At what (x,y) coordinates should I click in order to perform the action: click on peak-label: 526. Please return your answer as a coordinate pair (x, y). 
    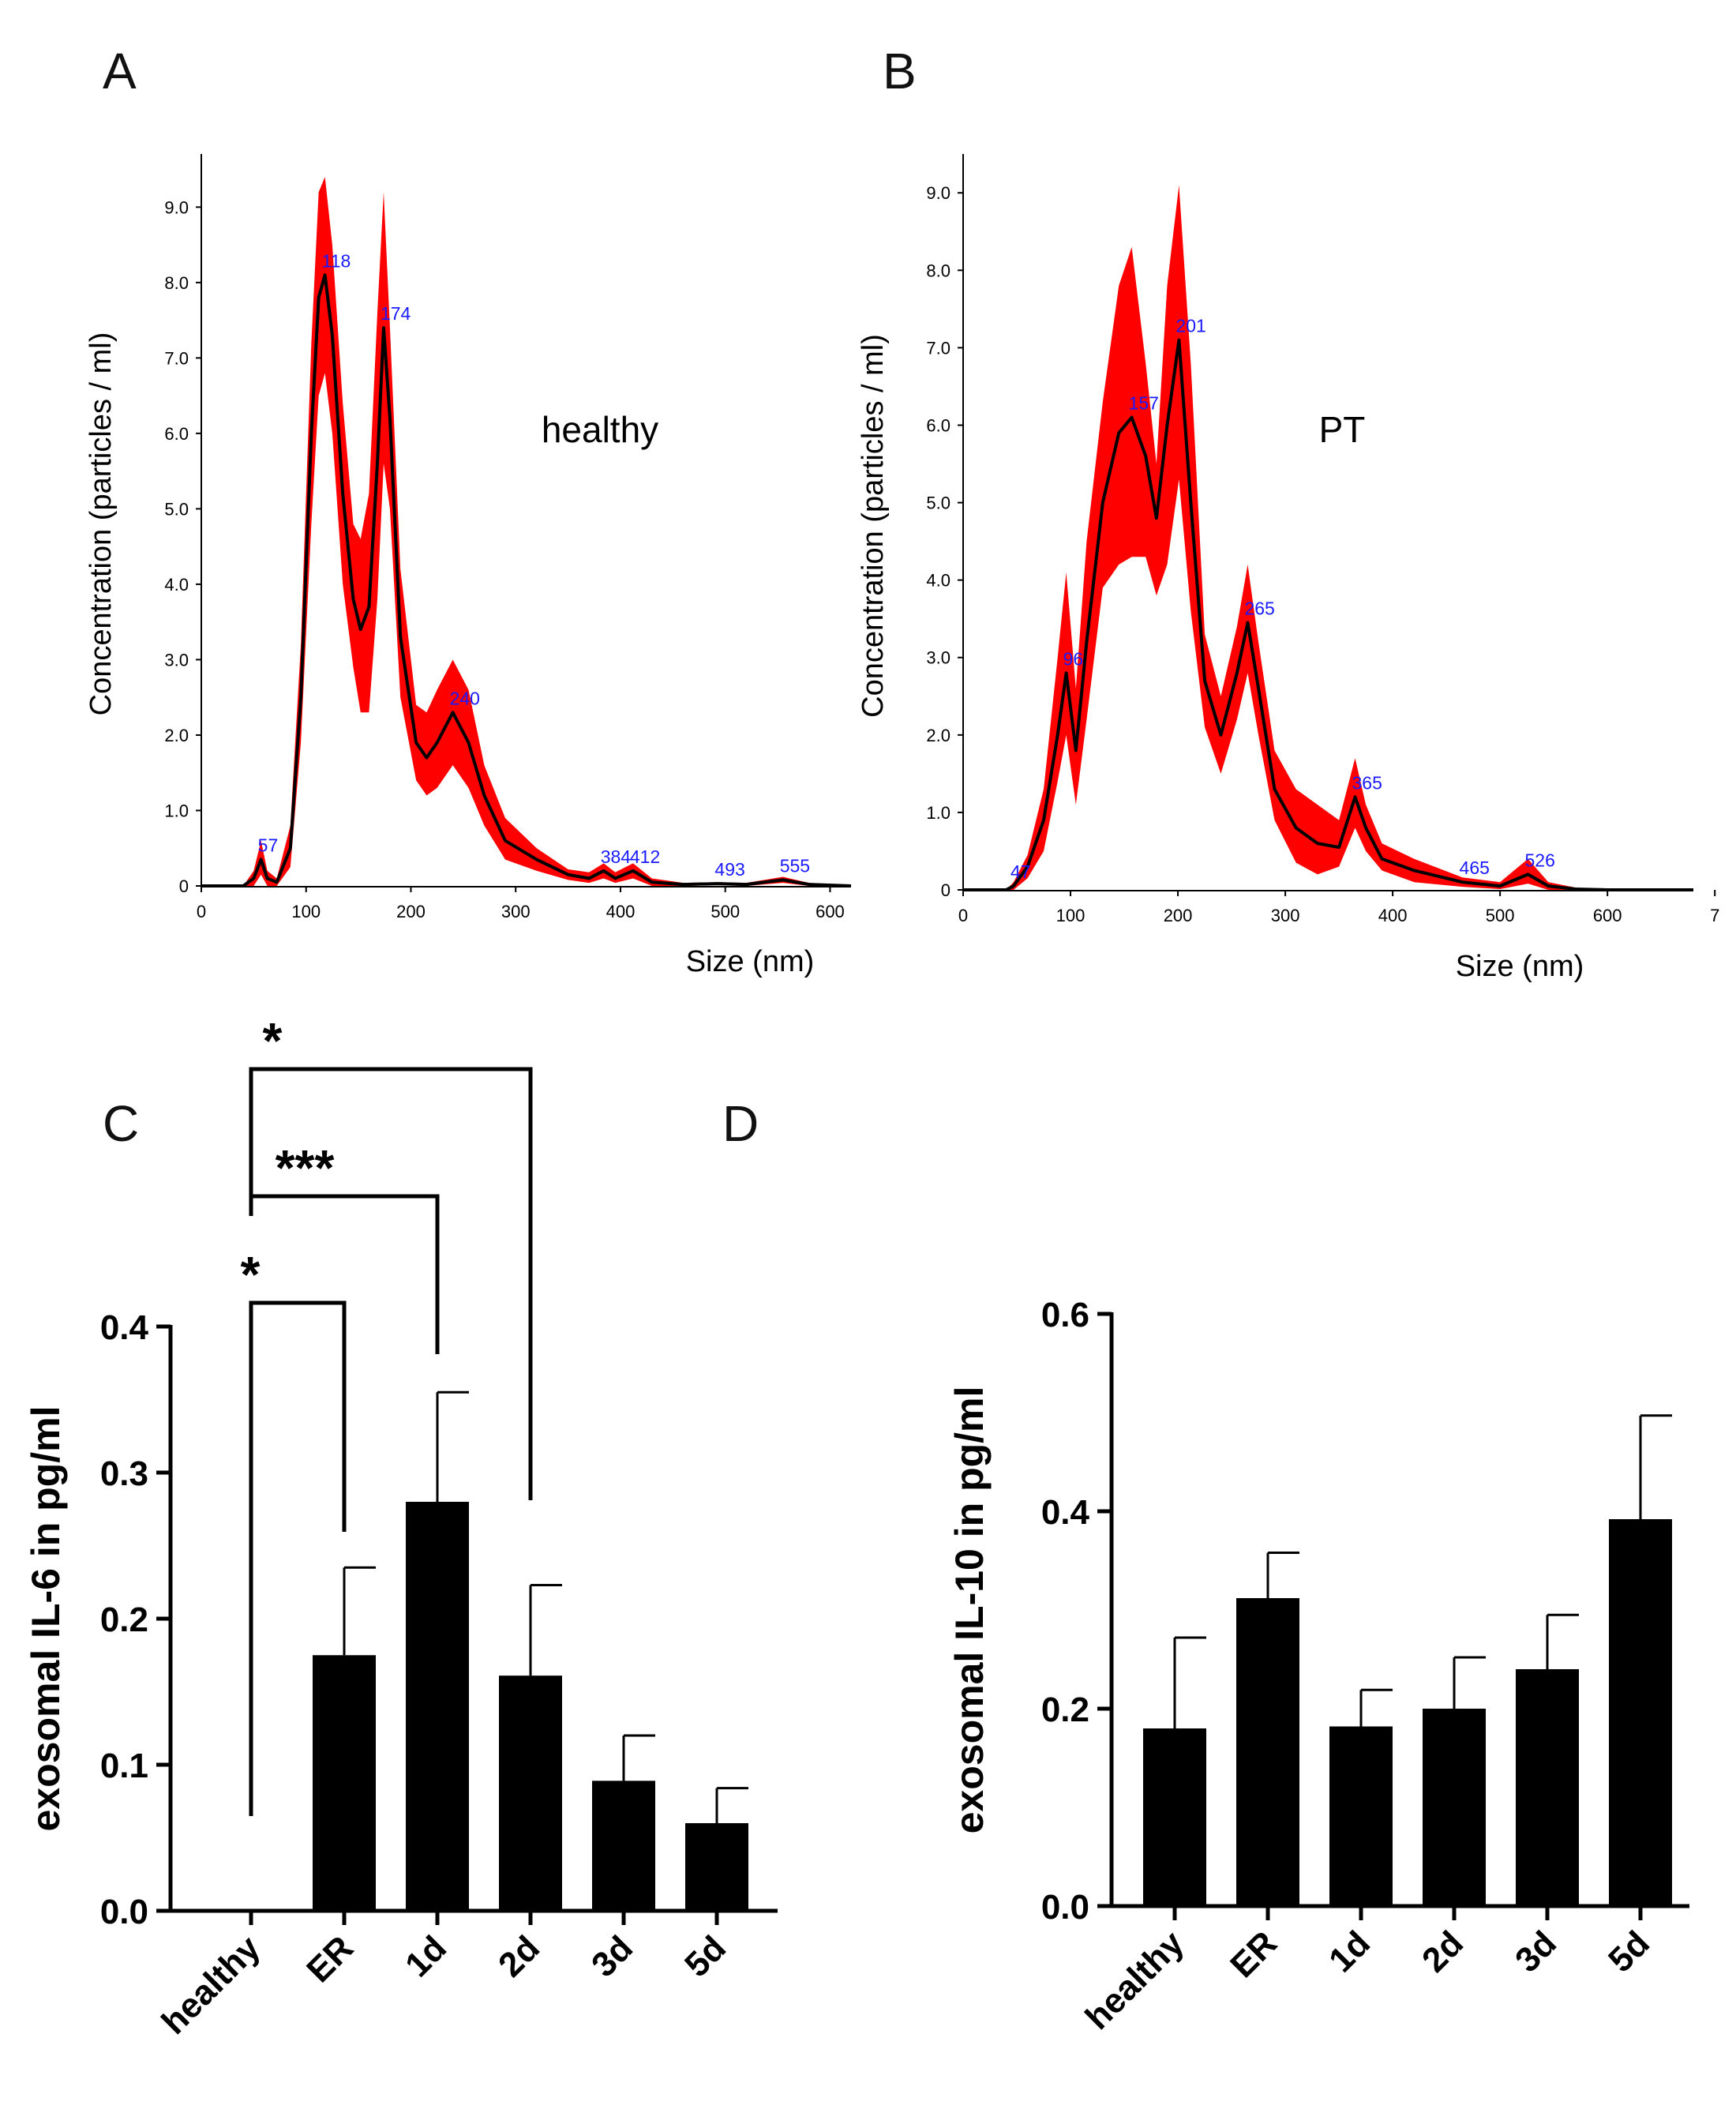
    Looking at the image, I should click on (1540, 860).